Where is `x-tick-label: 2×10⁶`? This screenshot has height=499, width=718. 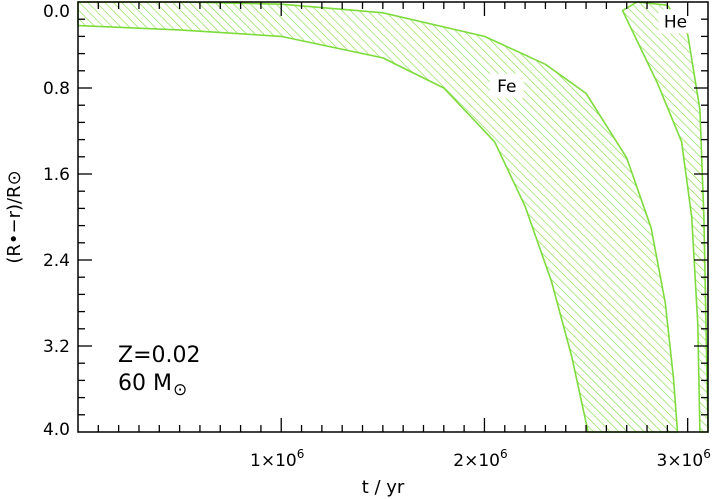
x-tick-label: 2×10⁶ is located at coordinates (480, 459).